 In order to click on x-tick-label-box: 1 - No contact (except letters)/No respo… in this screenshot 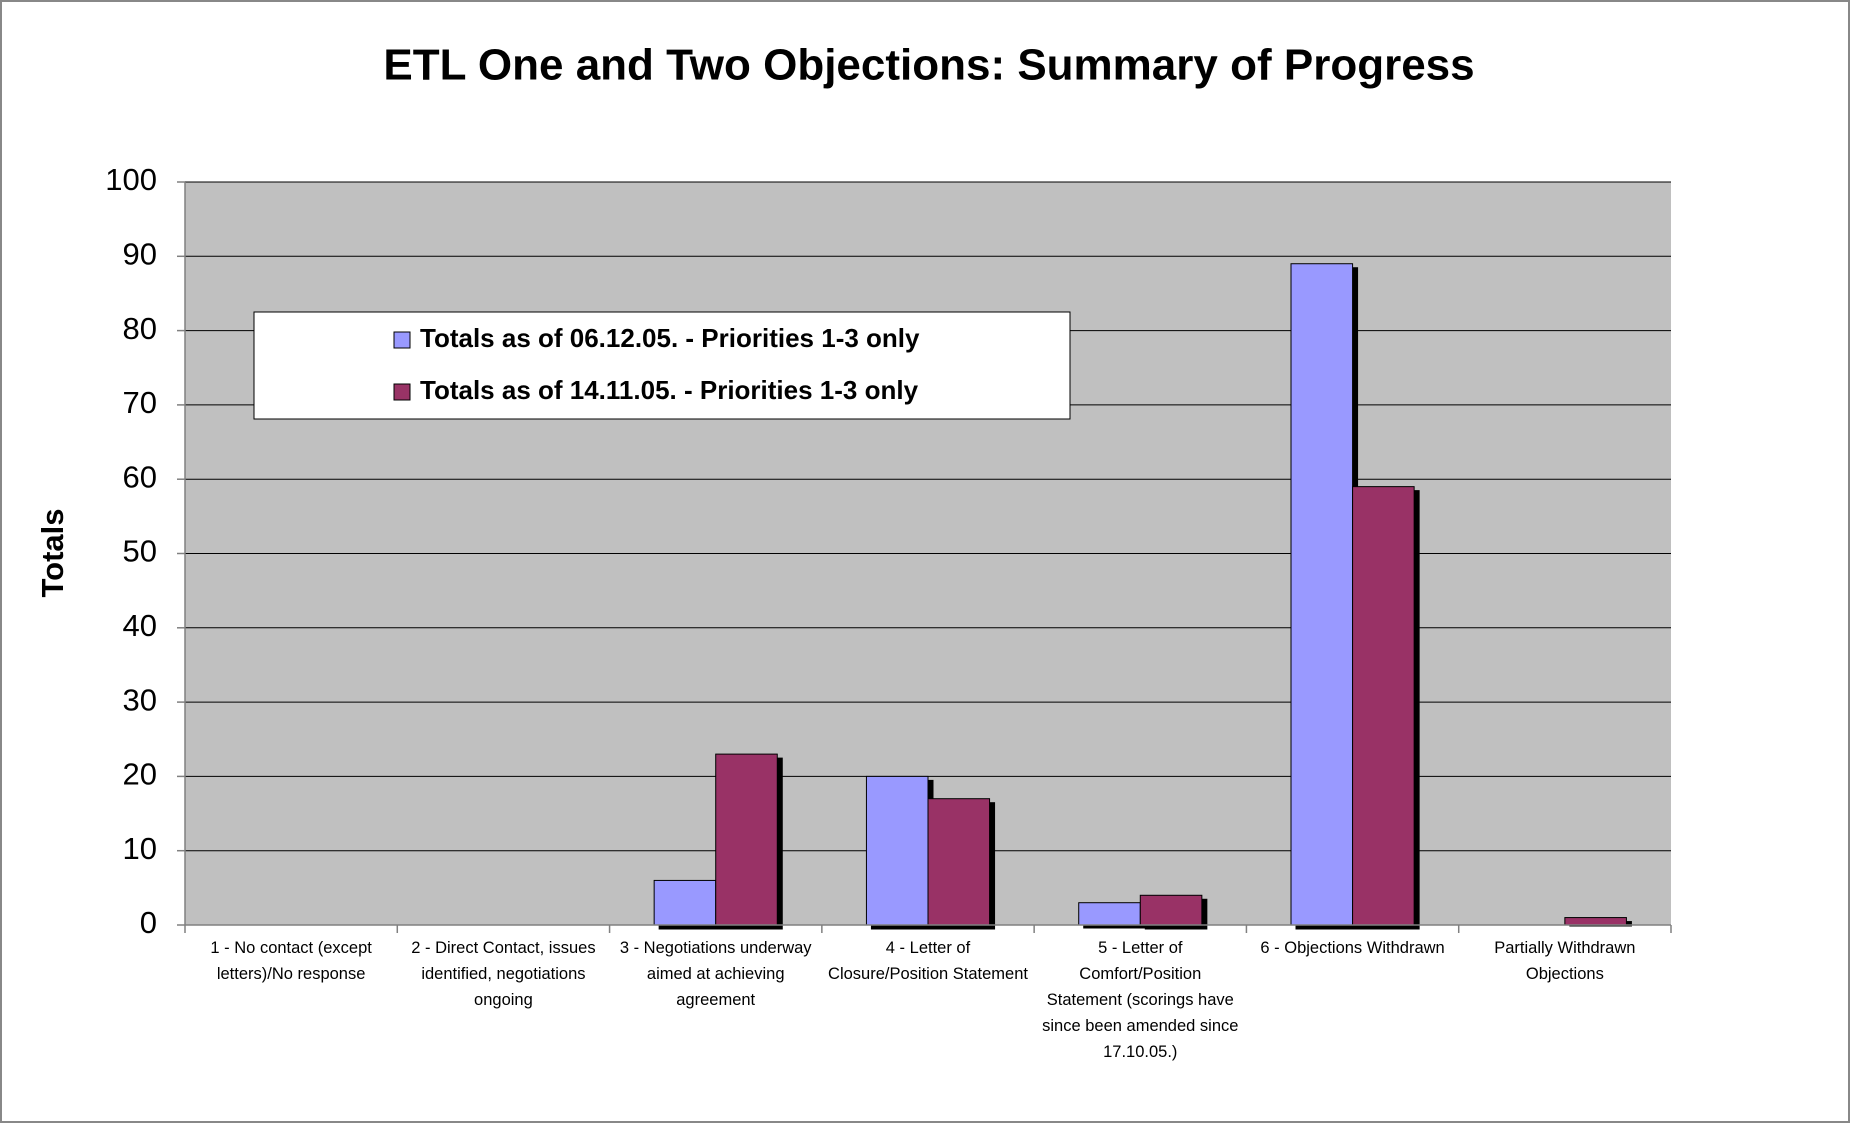, I will do `click(291, 961)`.